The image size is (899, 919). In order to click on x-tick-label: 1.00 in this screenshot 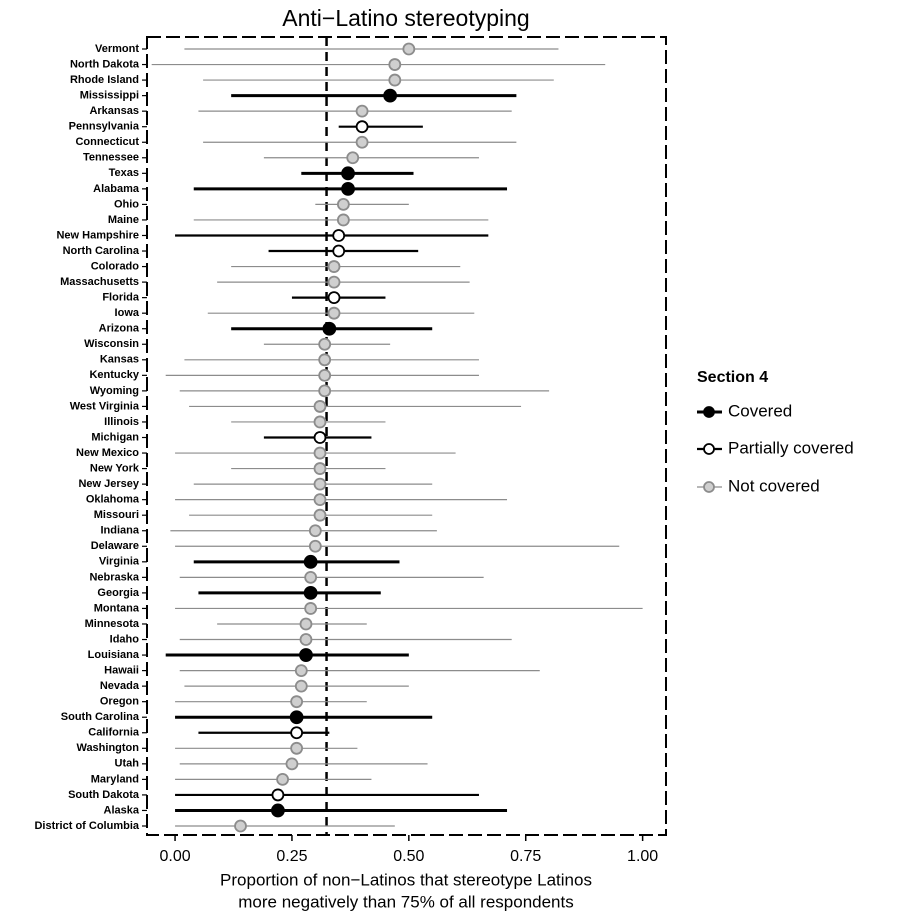, I will do `click(642, 856)`.